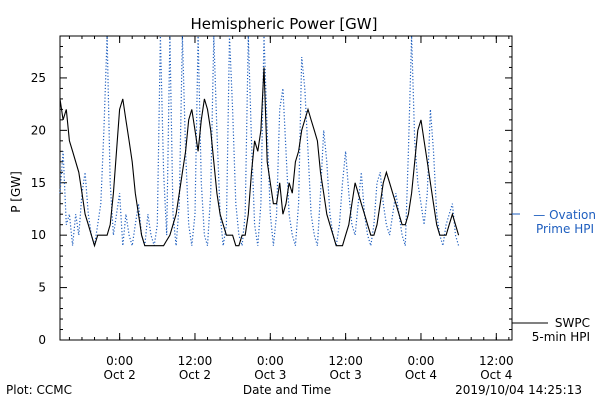 The height and width of the screenshot is (400, 600). I want to click on y-tick-label: 15, so click(38, 183).